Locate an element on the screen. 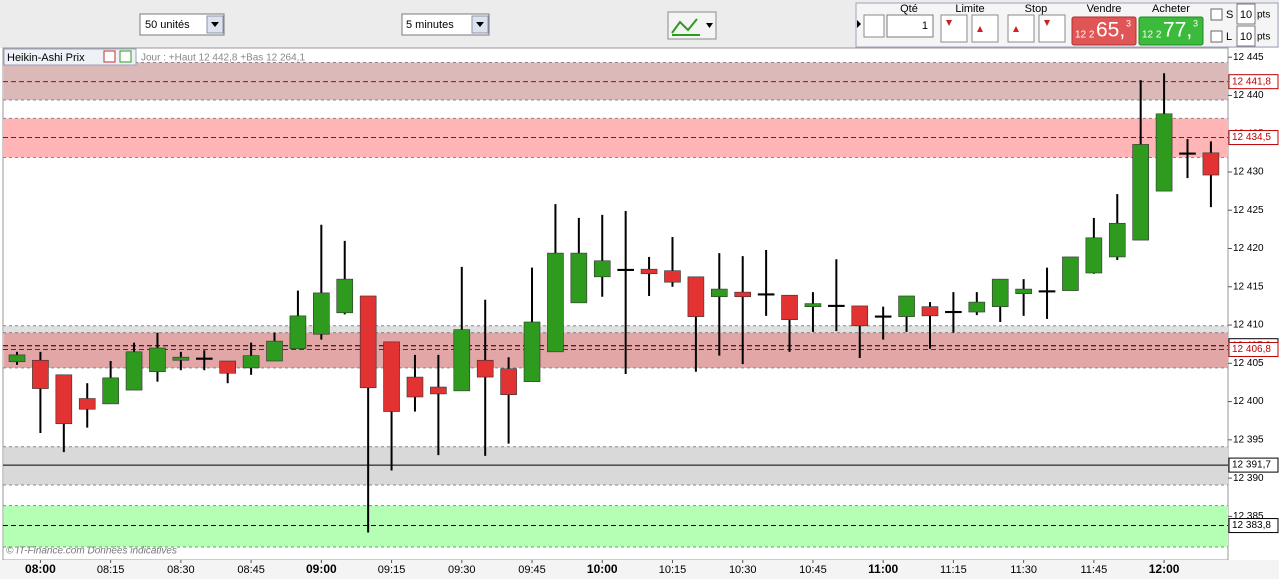 The height and width of the screenshot is (579, 1279). s-input is located at coordinates (1246, 14).